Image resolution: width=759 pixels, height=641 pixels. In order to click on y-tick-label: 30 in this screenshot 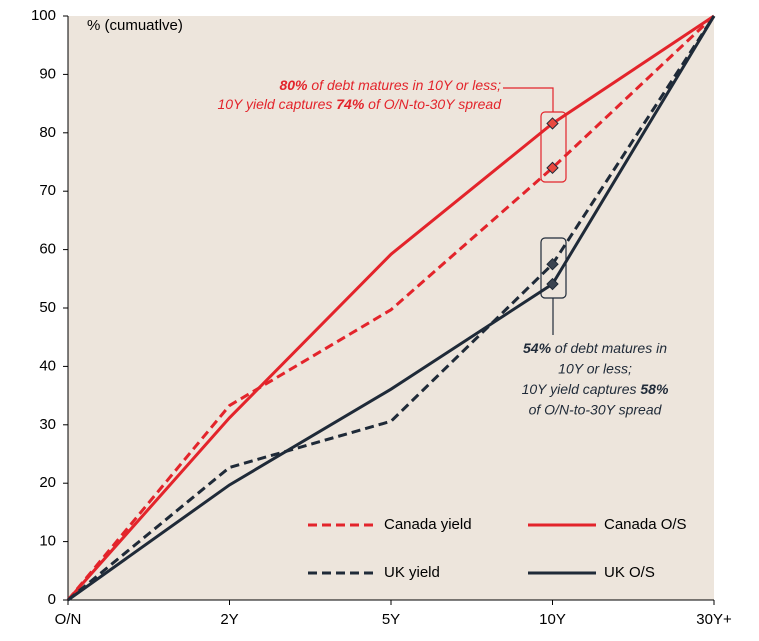, I will do `click(47, 424)`.